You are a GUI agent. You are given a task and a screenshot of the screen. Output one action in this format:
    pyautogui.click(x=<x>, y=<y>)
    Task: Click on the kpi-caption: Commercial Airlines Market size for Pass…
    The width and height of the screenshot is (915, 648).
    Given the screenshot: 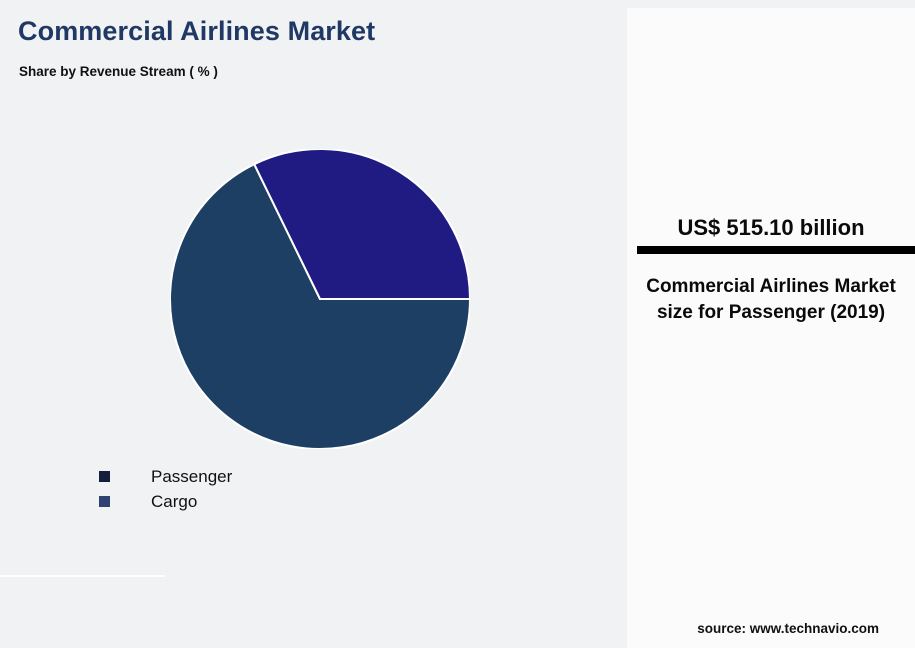 What is the action you would take?
    pyautogui.click(x=771, y=300)
    